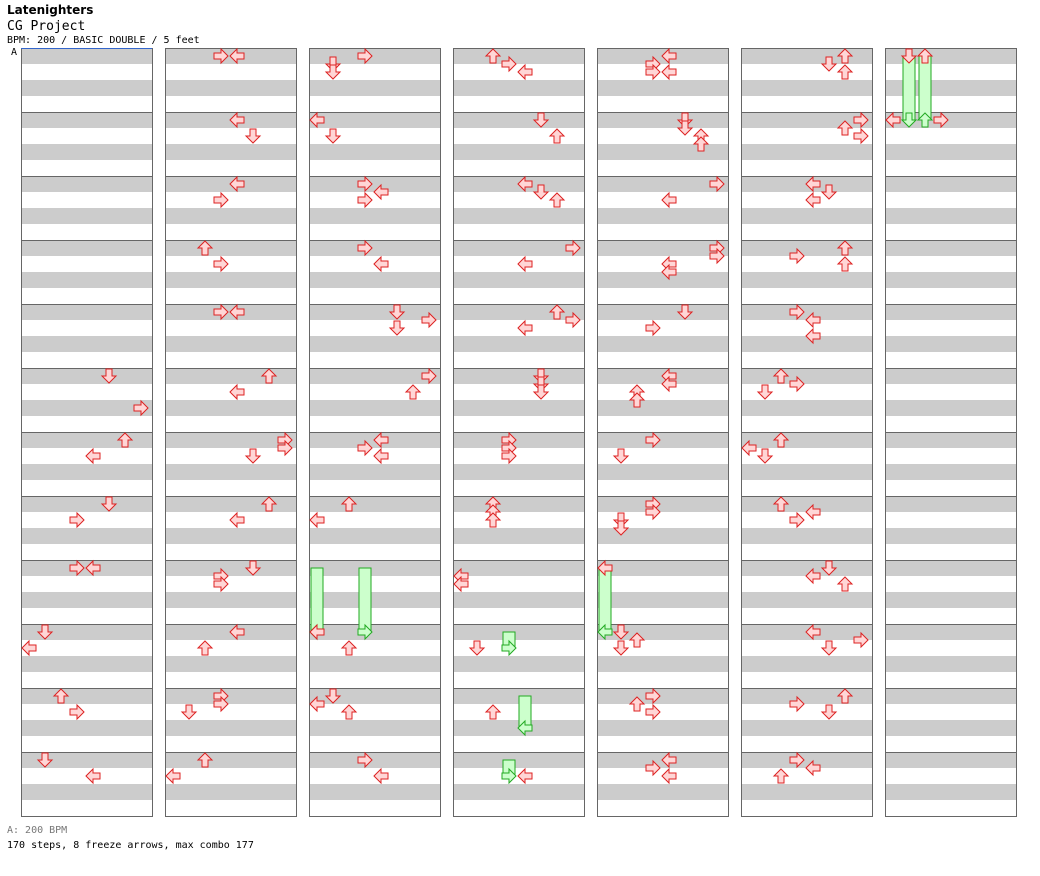 This screenshot has width=1040, height=876. I want to click on freeze-arrow-icon, so click(509, 644).